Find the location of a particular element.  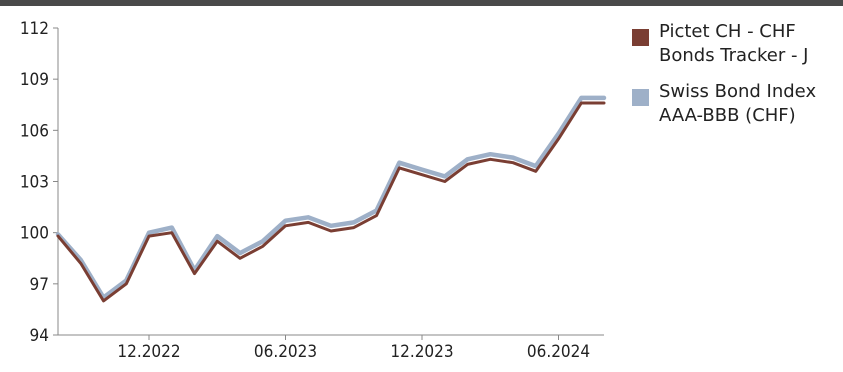

x-tick-label: 12.2023 is located at coordinates (421, 352).